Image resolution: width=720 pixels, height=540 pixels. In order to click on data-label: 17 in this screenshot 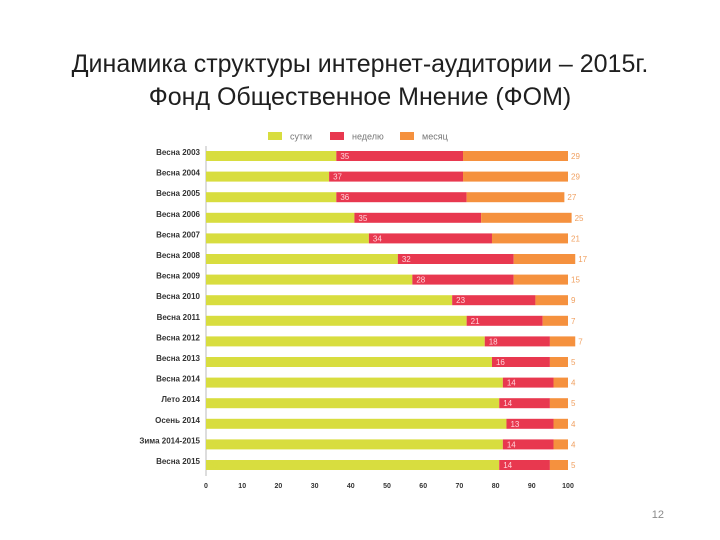, I will do `click(582, 259)`.